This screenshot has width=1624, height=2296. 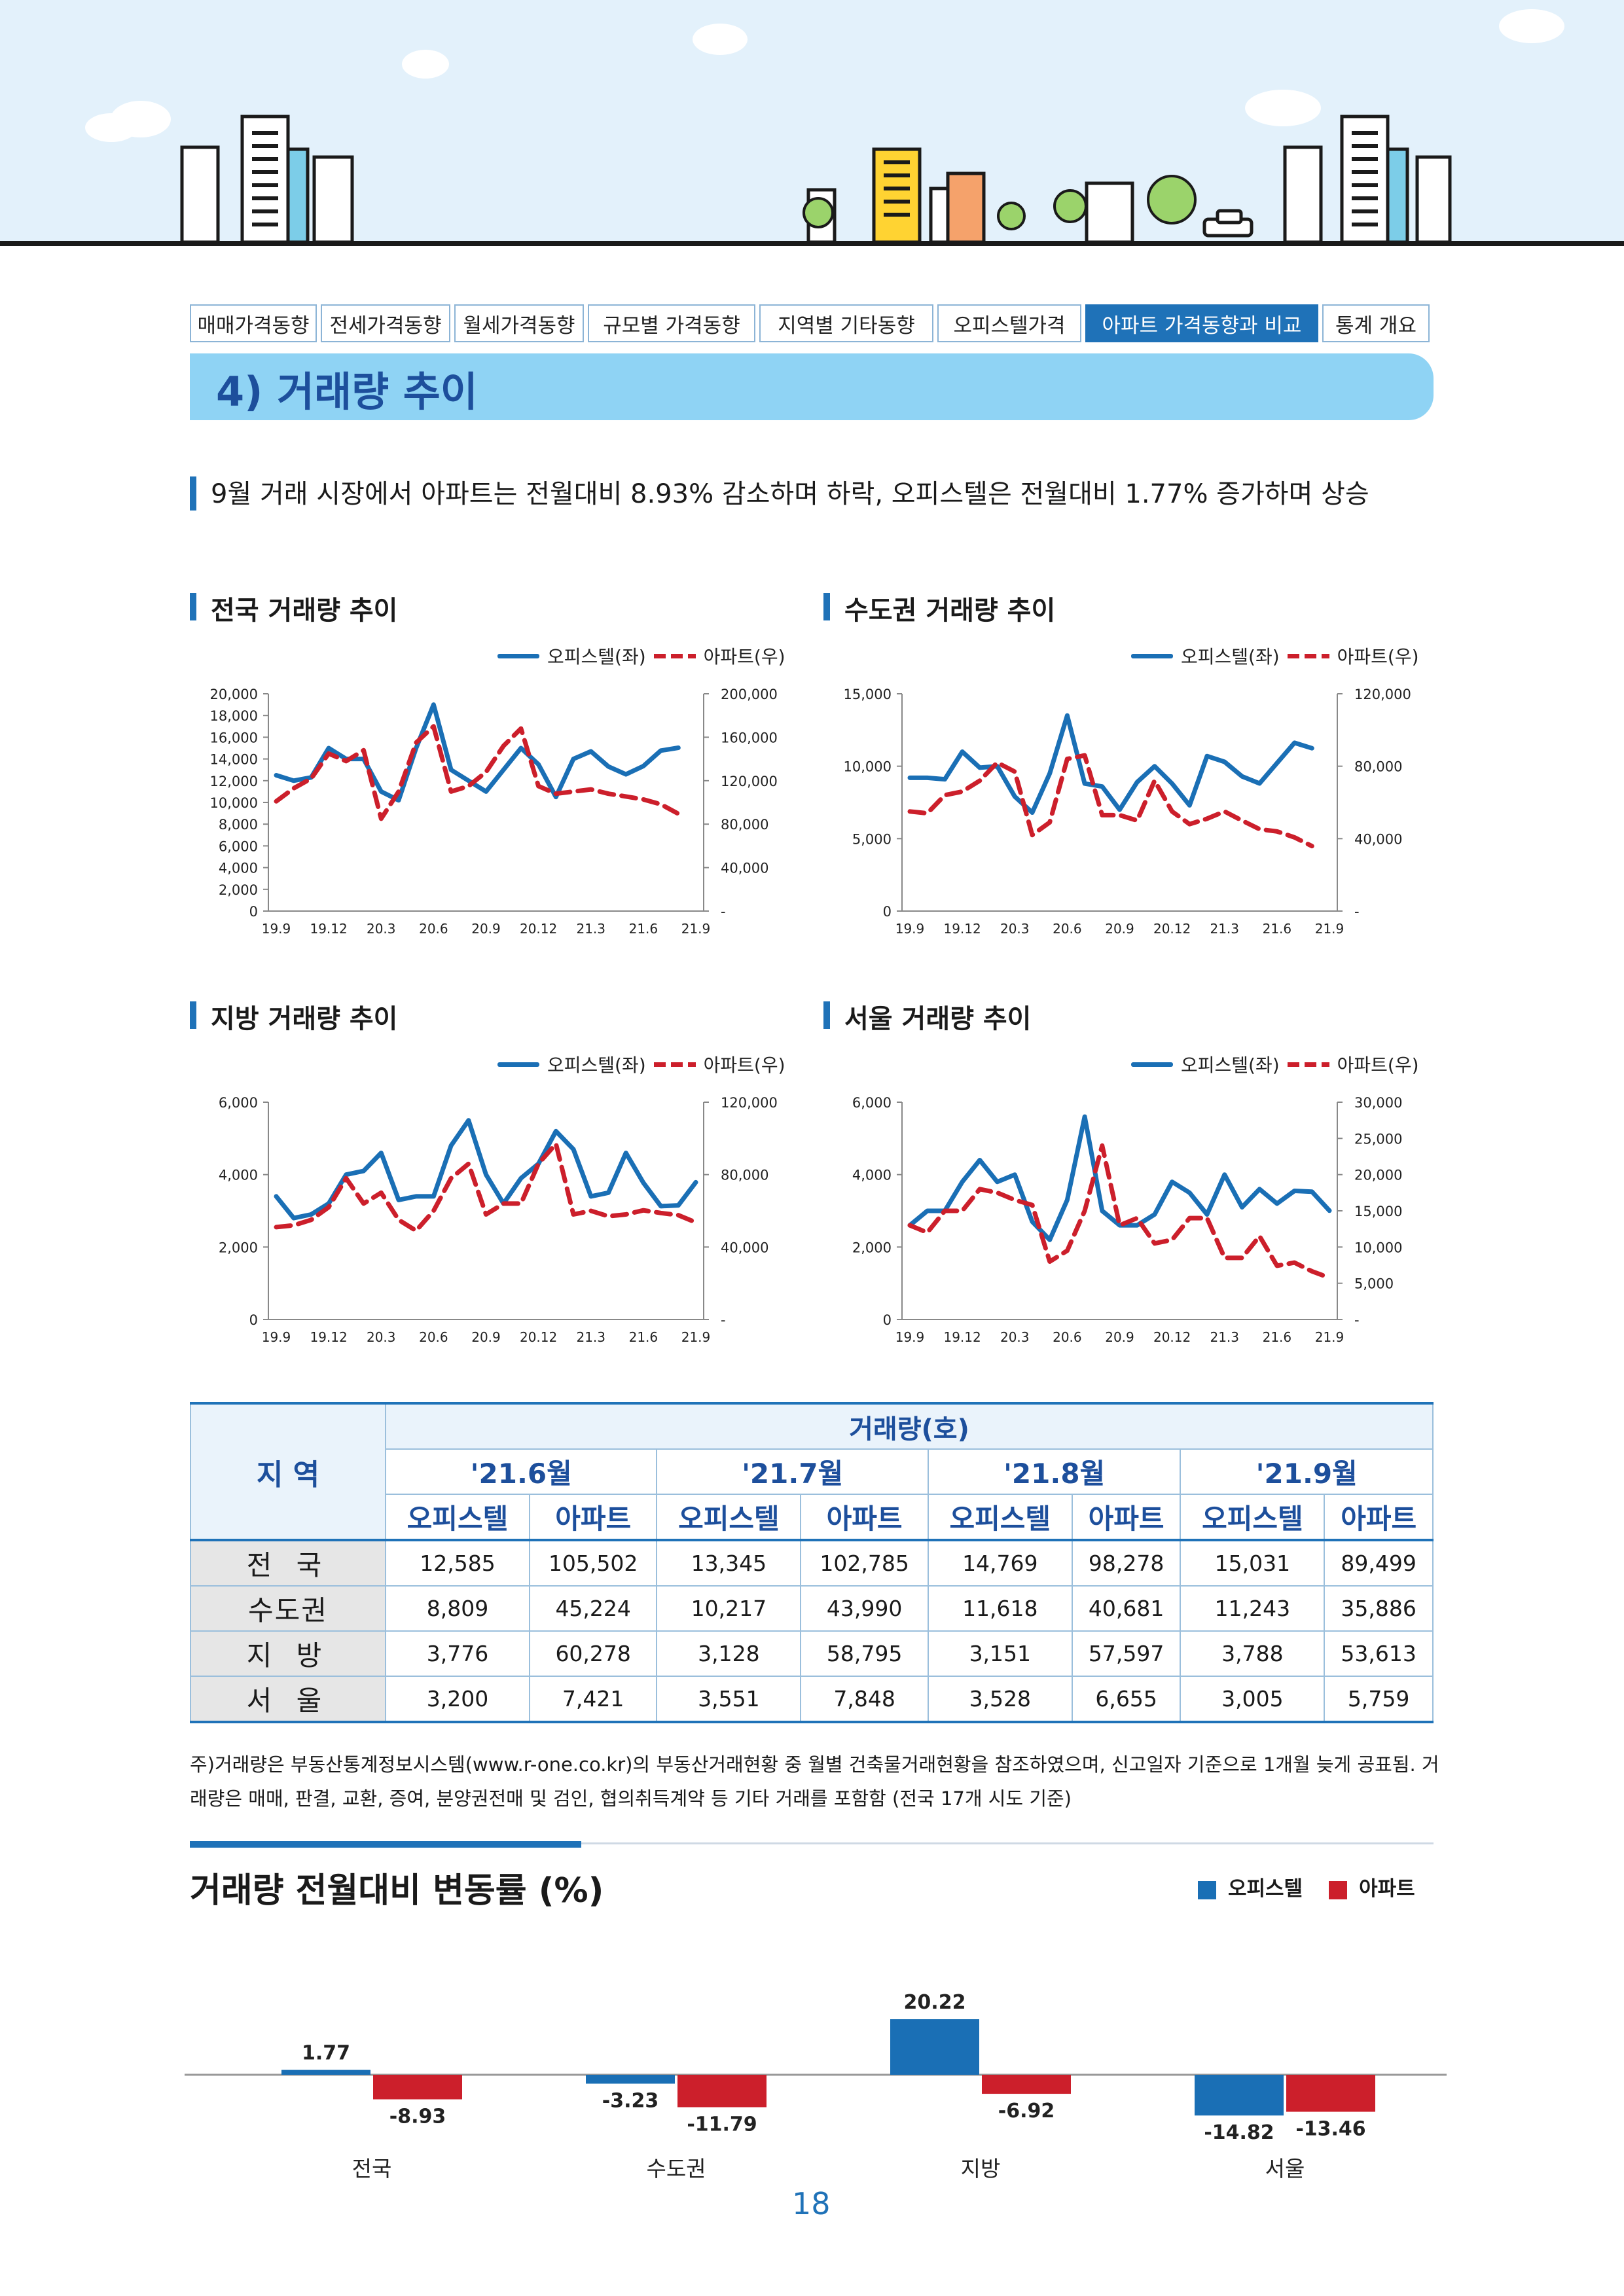 What do you see at coordinates (1277, 929) in the screenshot?
I see `x-tick-label: 21.6` at bounding box center [1277, 929].